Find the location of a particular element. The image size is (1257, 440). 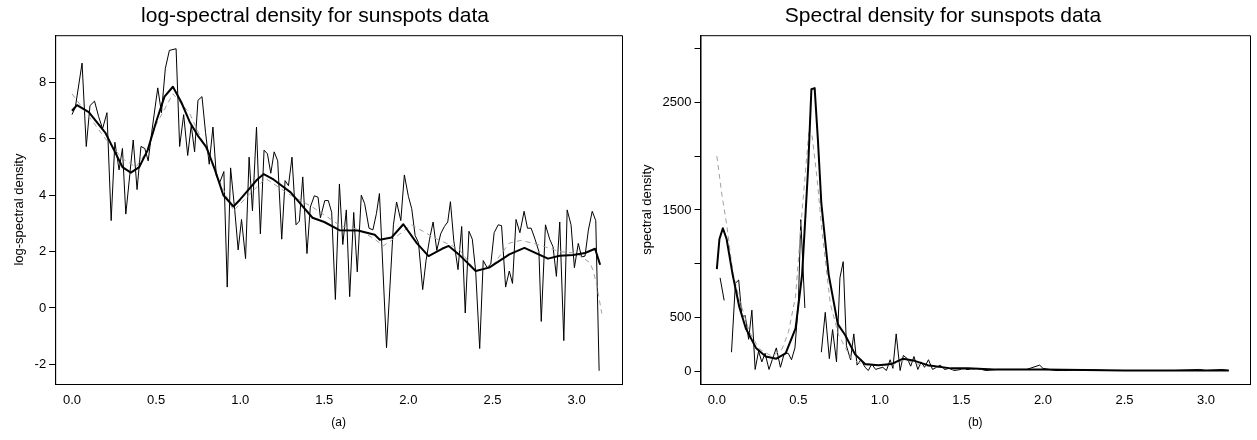

y-tick-label: 6 is located at coordinates (42, 138).